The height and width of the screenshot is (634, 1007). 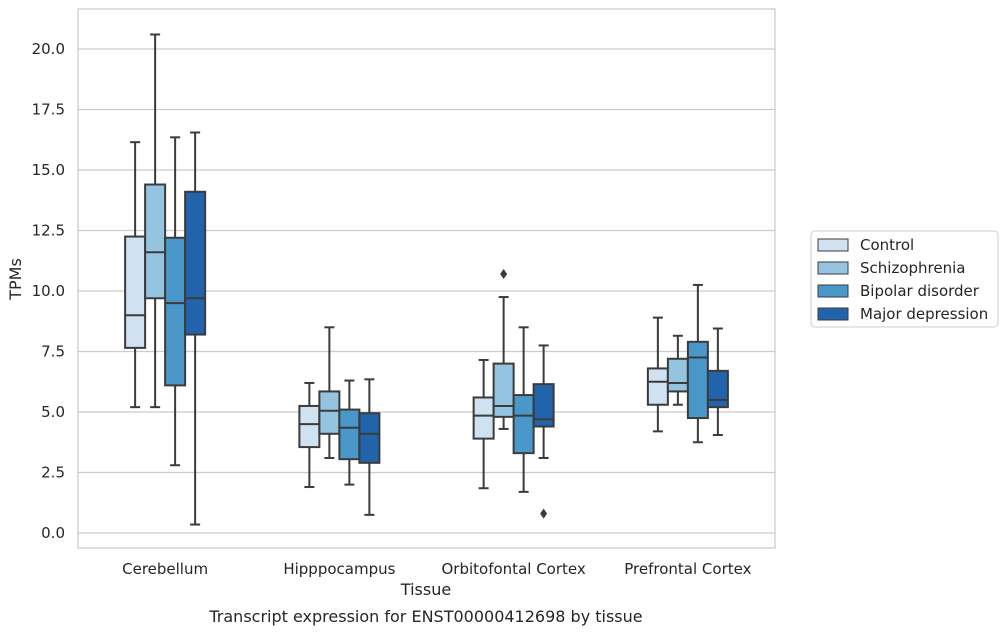 I want to click on legend-label: Bipolar disorder, so click(x=920, y=291).